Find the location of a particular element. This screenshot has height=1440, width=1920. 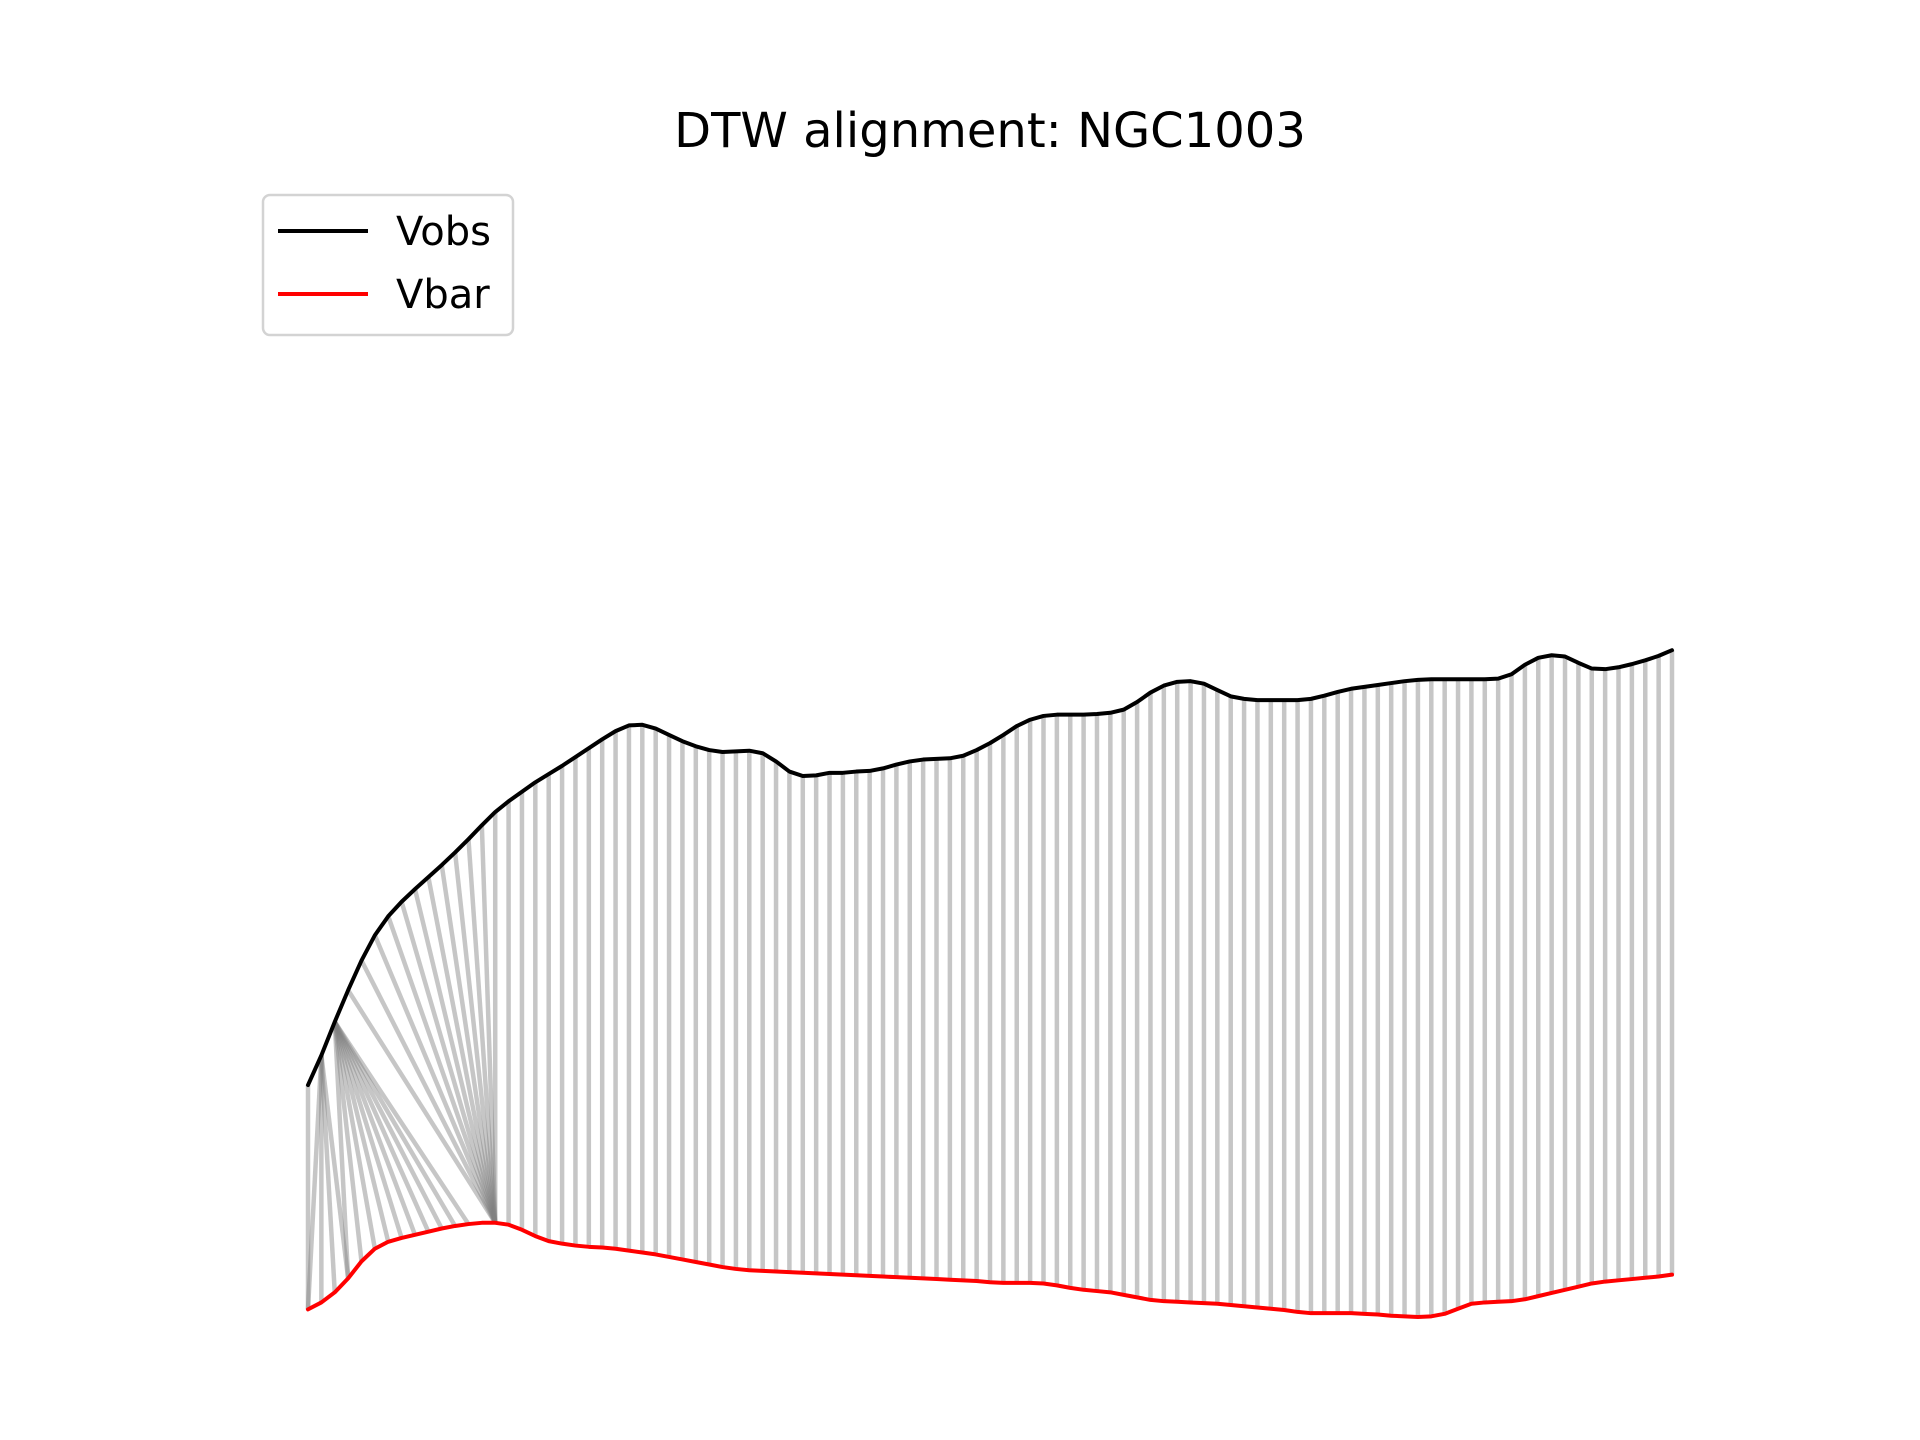

series-line-vbar is located at coordinates (990, 1269).